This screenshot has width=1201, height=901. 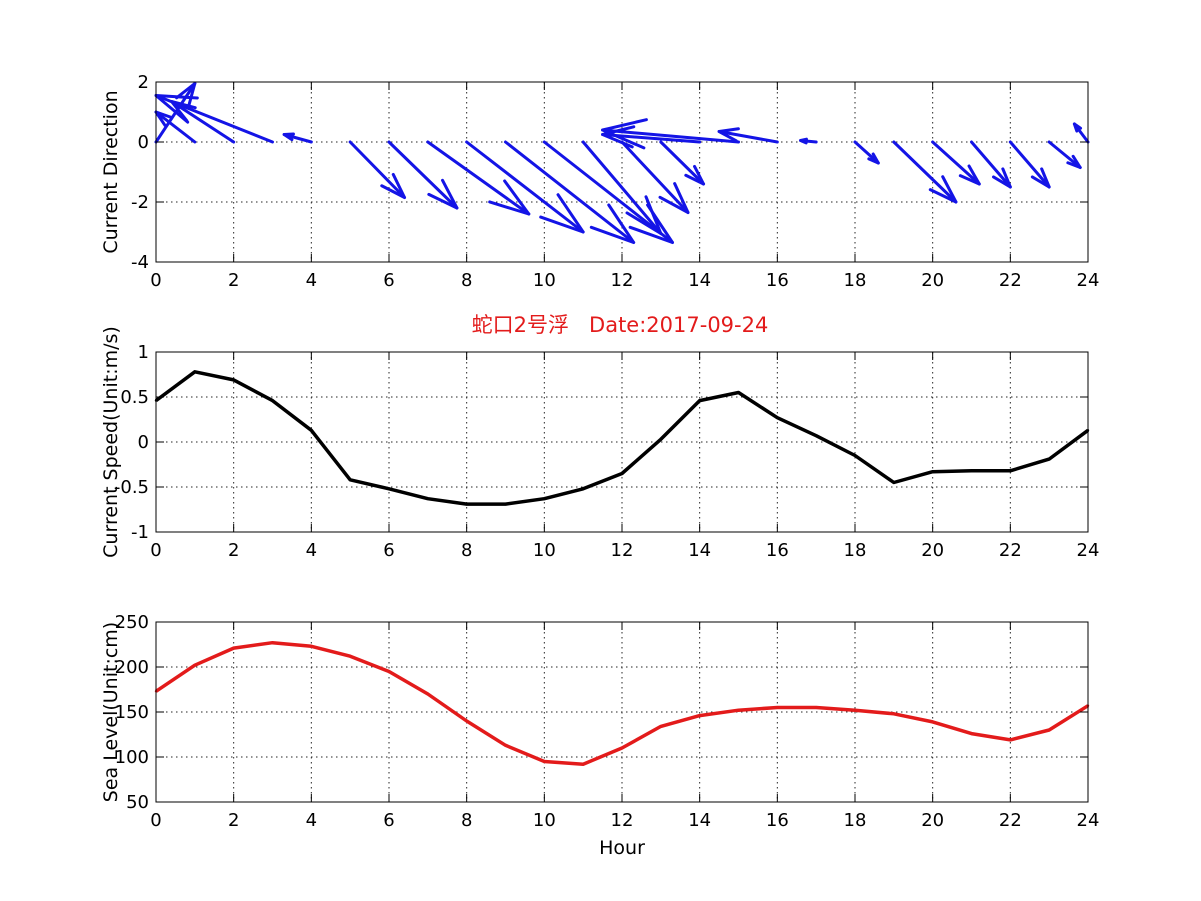 What do you see at coordinates (132, 622) in the screenshot?
I see `y-tick-label: 250` at bounding box center [132, 622].